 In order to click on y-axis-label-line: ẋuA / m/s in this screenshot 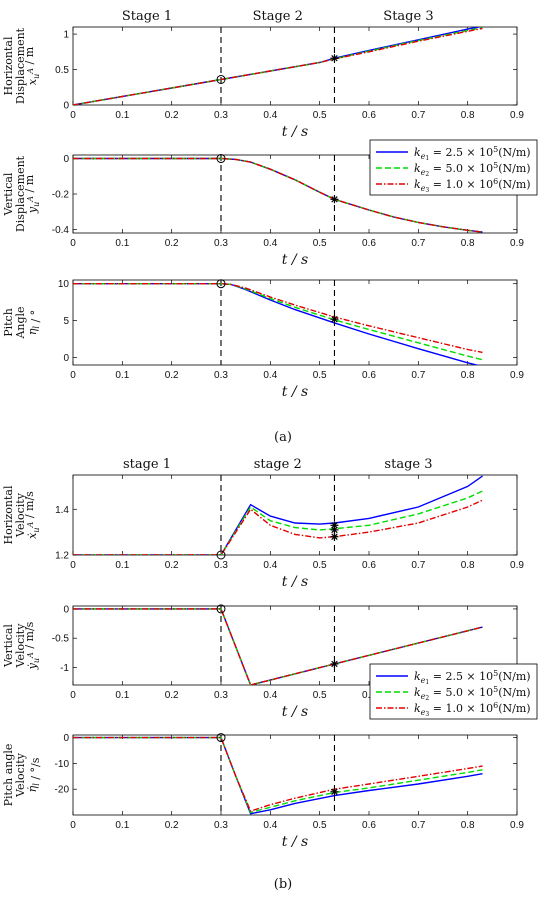, I will do `click(32, 515)`.